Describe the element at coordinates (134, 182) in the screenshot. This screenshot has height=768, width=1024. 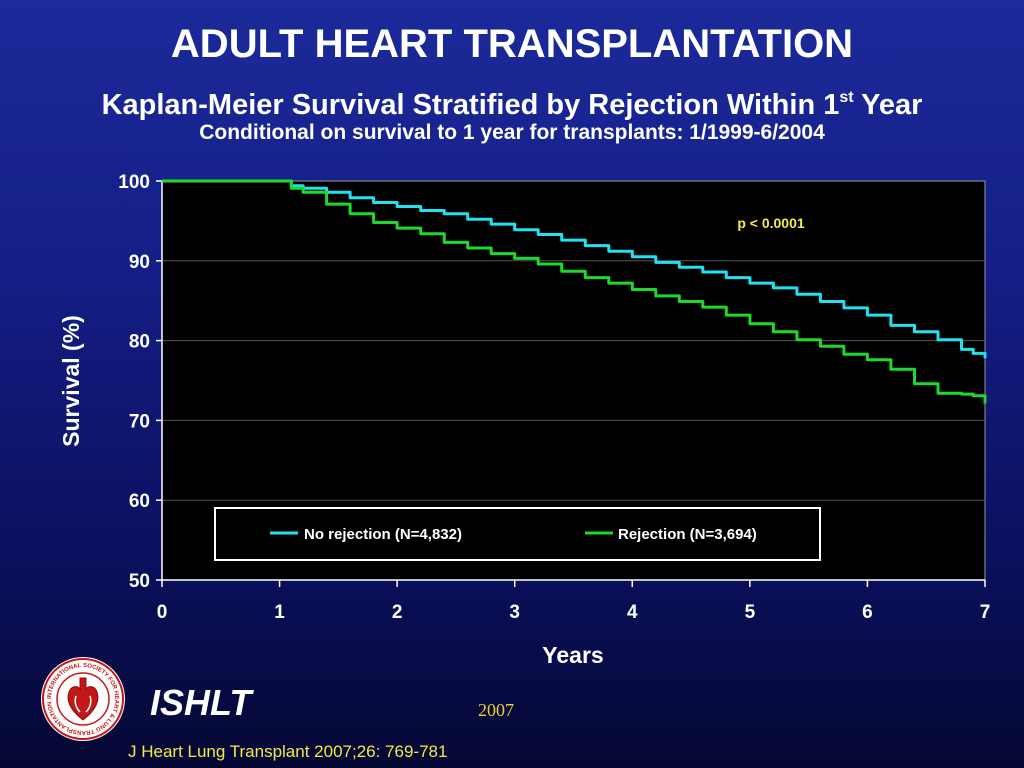
I see `y-tick-label: 100` at that location.